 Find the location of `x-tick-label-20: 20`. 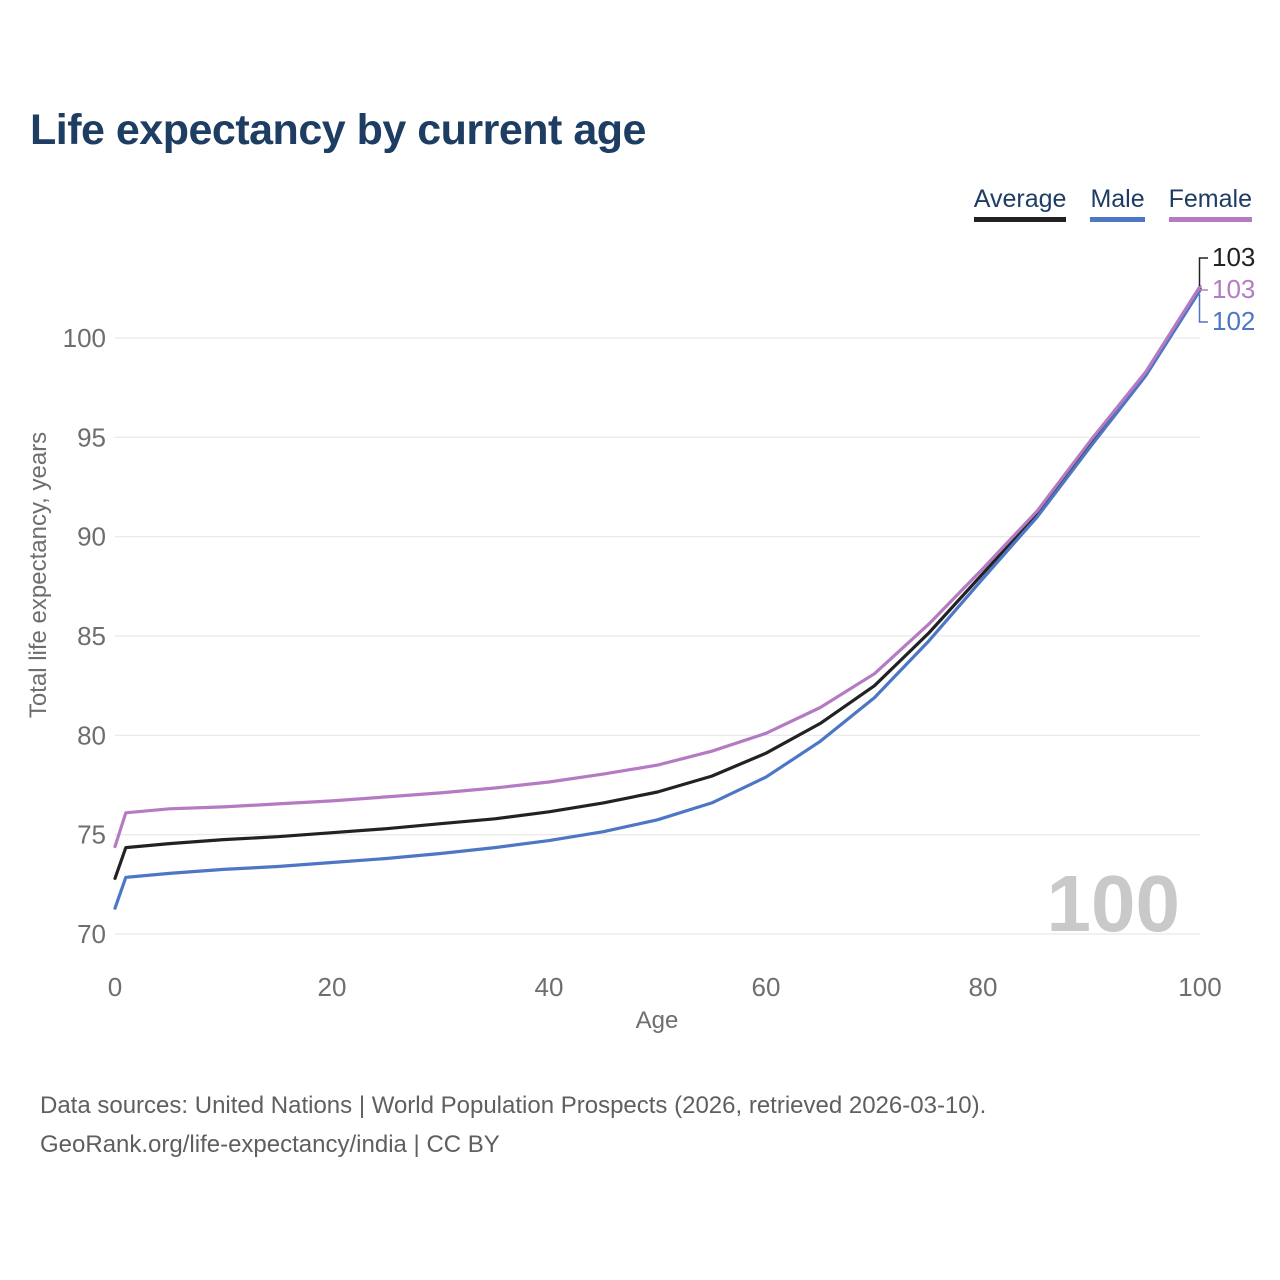

x-tick-label-20: 20 is located at coordinates (332, 987).